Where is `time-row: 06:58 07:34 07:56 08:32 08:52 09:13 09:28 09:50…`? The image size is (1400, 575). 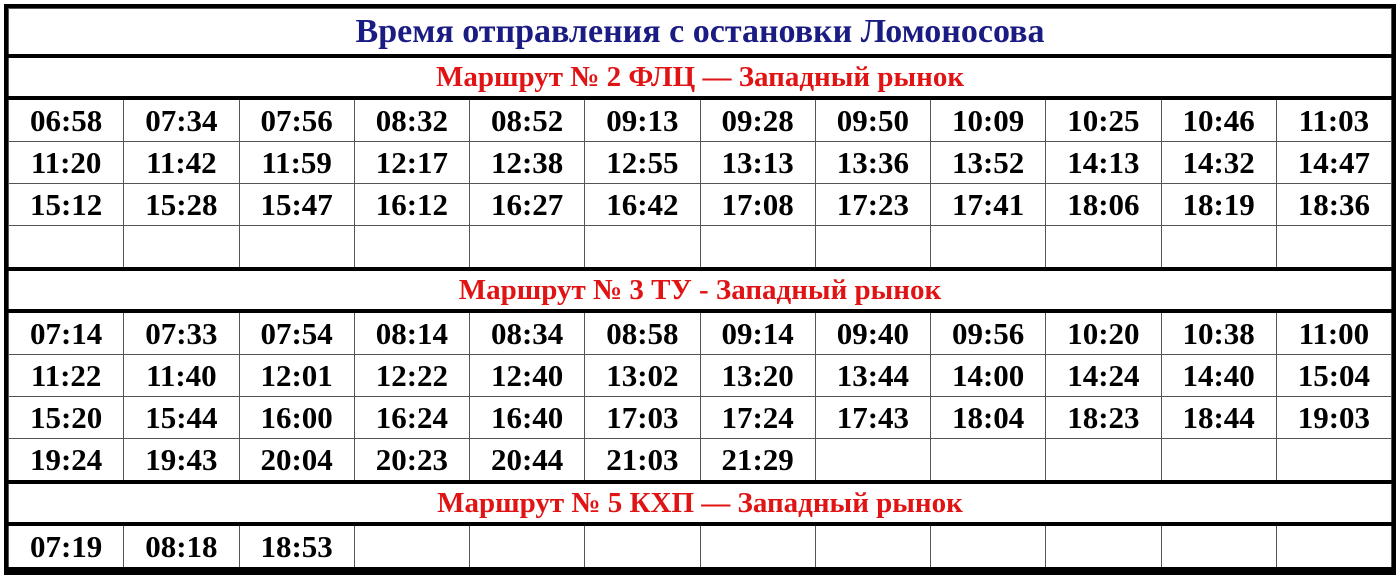
time-row: 06:58 07:34 07:56 08:32 08:52 09:13 09:28 09:50… is located at coordinates (700, 119).